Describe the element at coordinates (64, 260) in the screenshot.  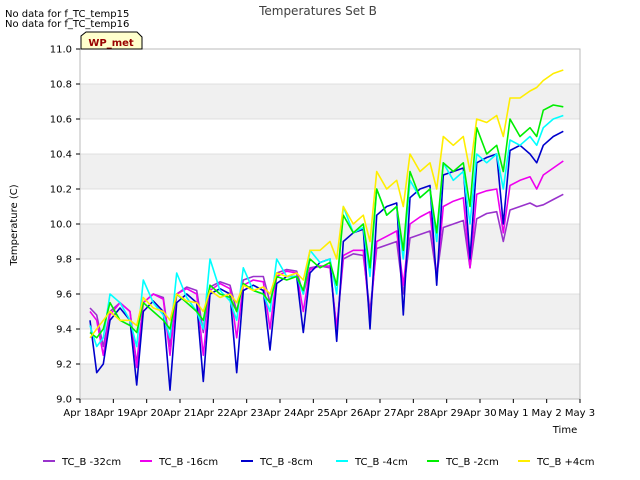
I see `y-tick-label: 9.8` at that location.